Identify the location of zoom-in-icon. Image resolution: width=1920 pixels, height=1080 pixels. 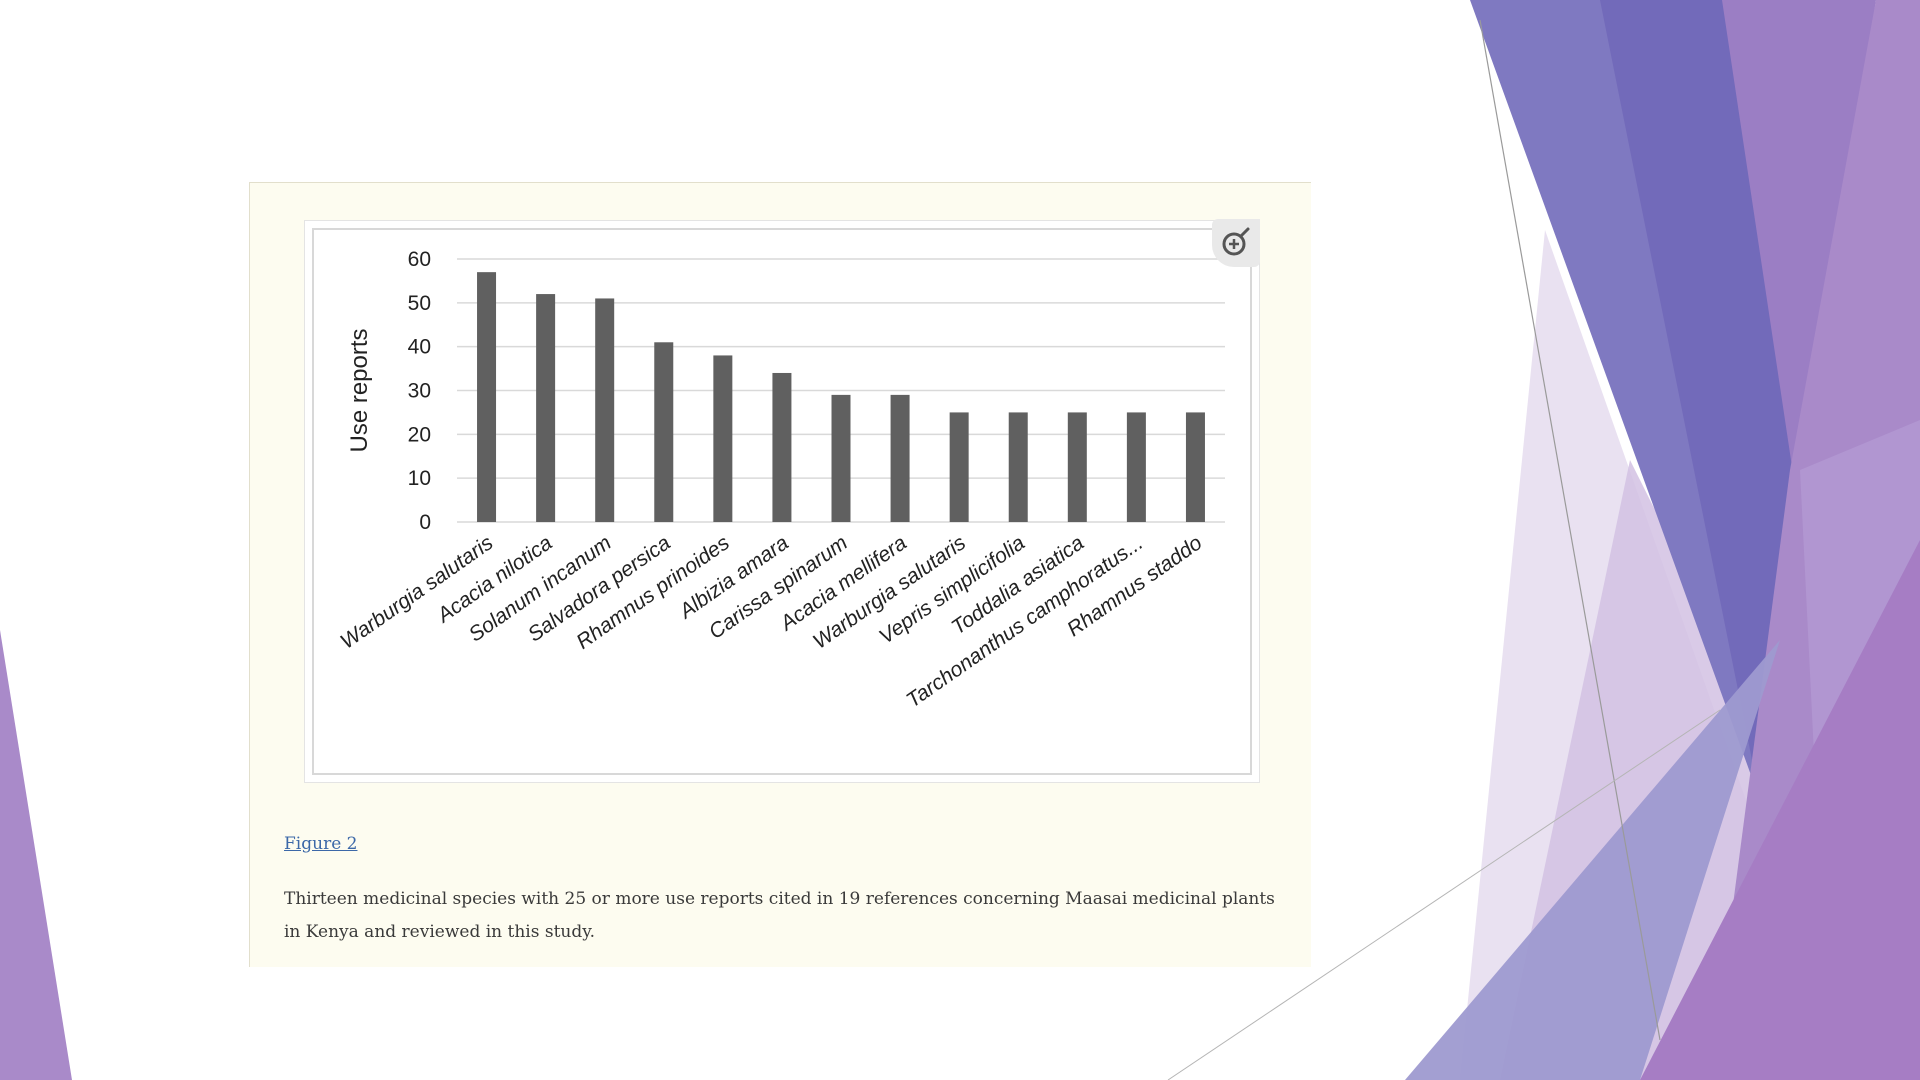
(1236, 241).